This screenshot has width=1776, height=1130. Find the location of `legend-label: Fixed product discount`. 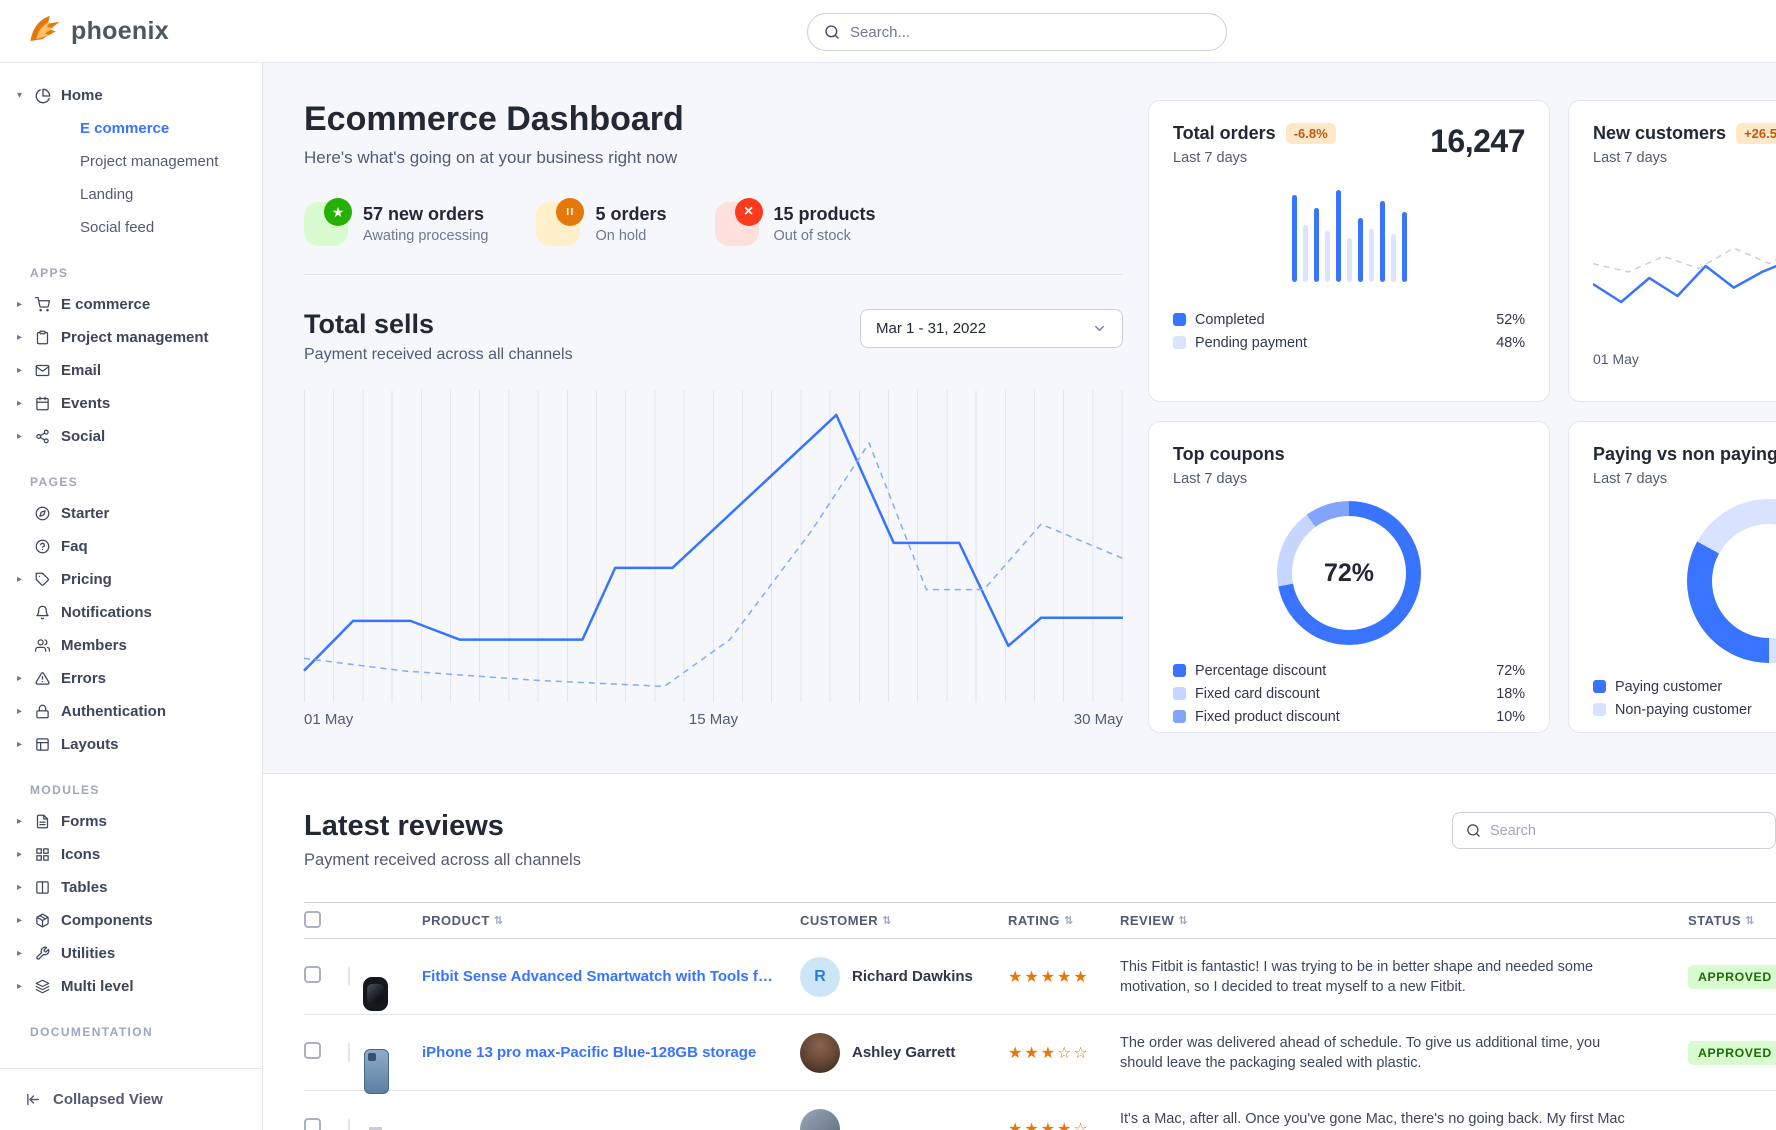

legend-label: Fixed product discount is located at coordinates (1267, 716).